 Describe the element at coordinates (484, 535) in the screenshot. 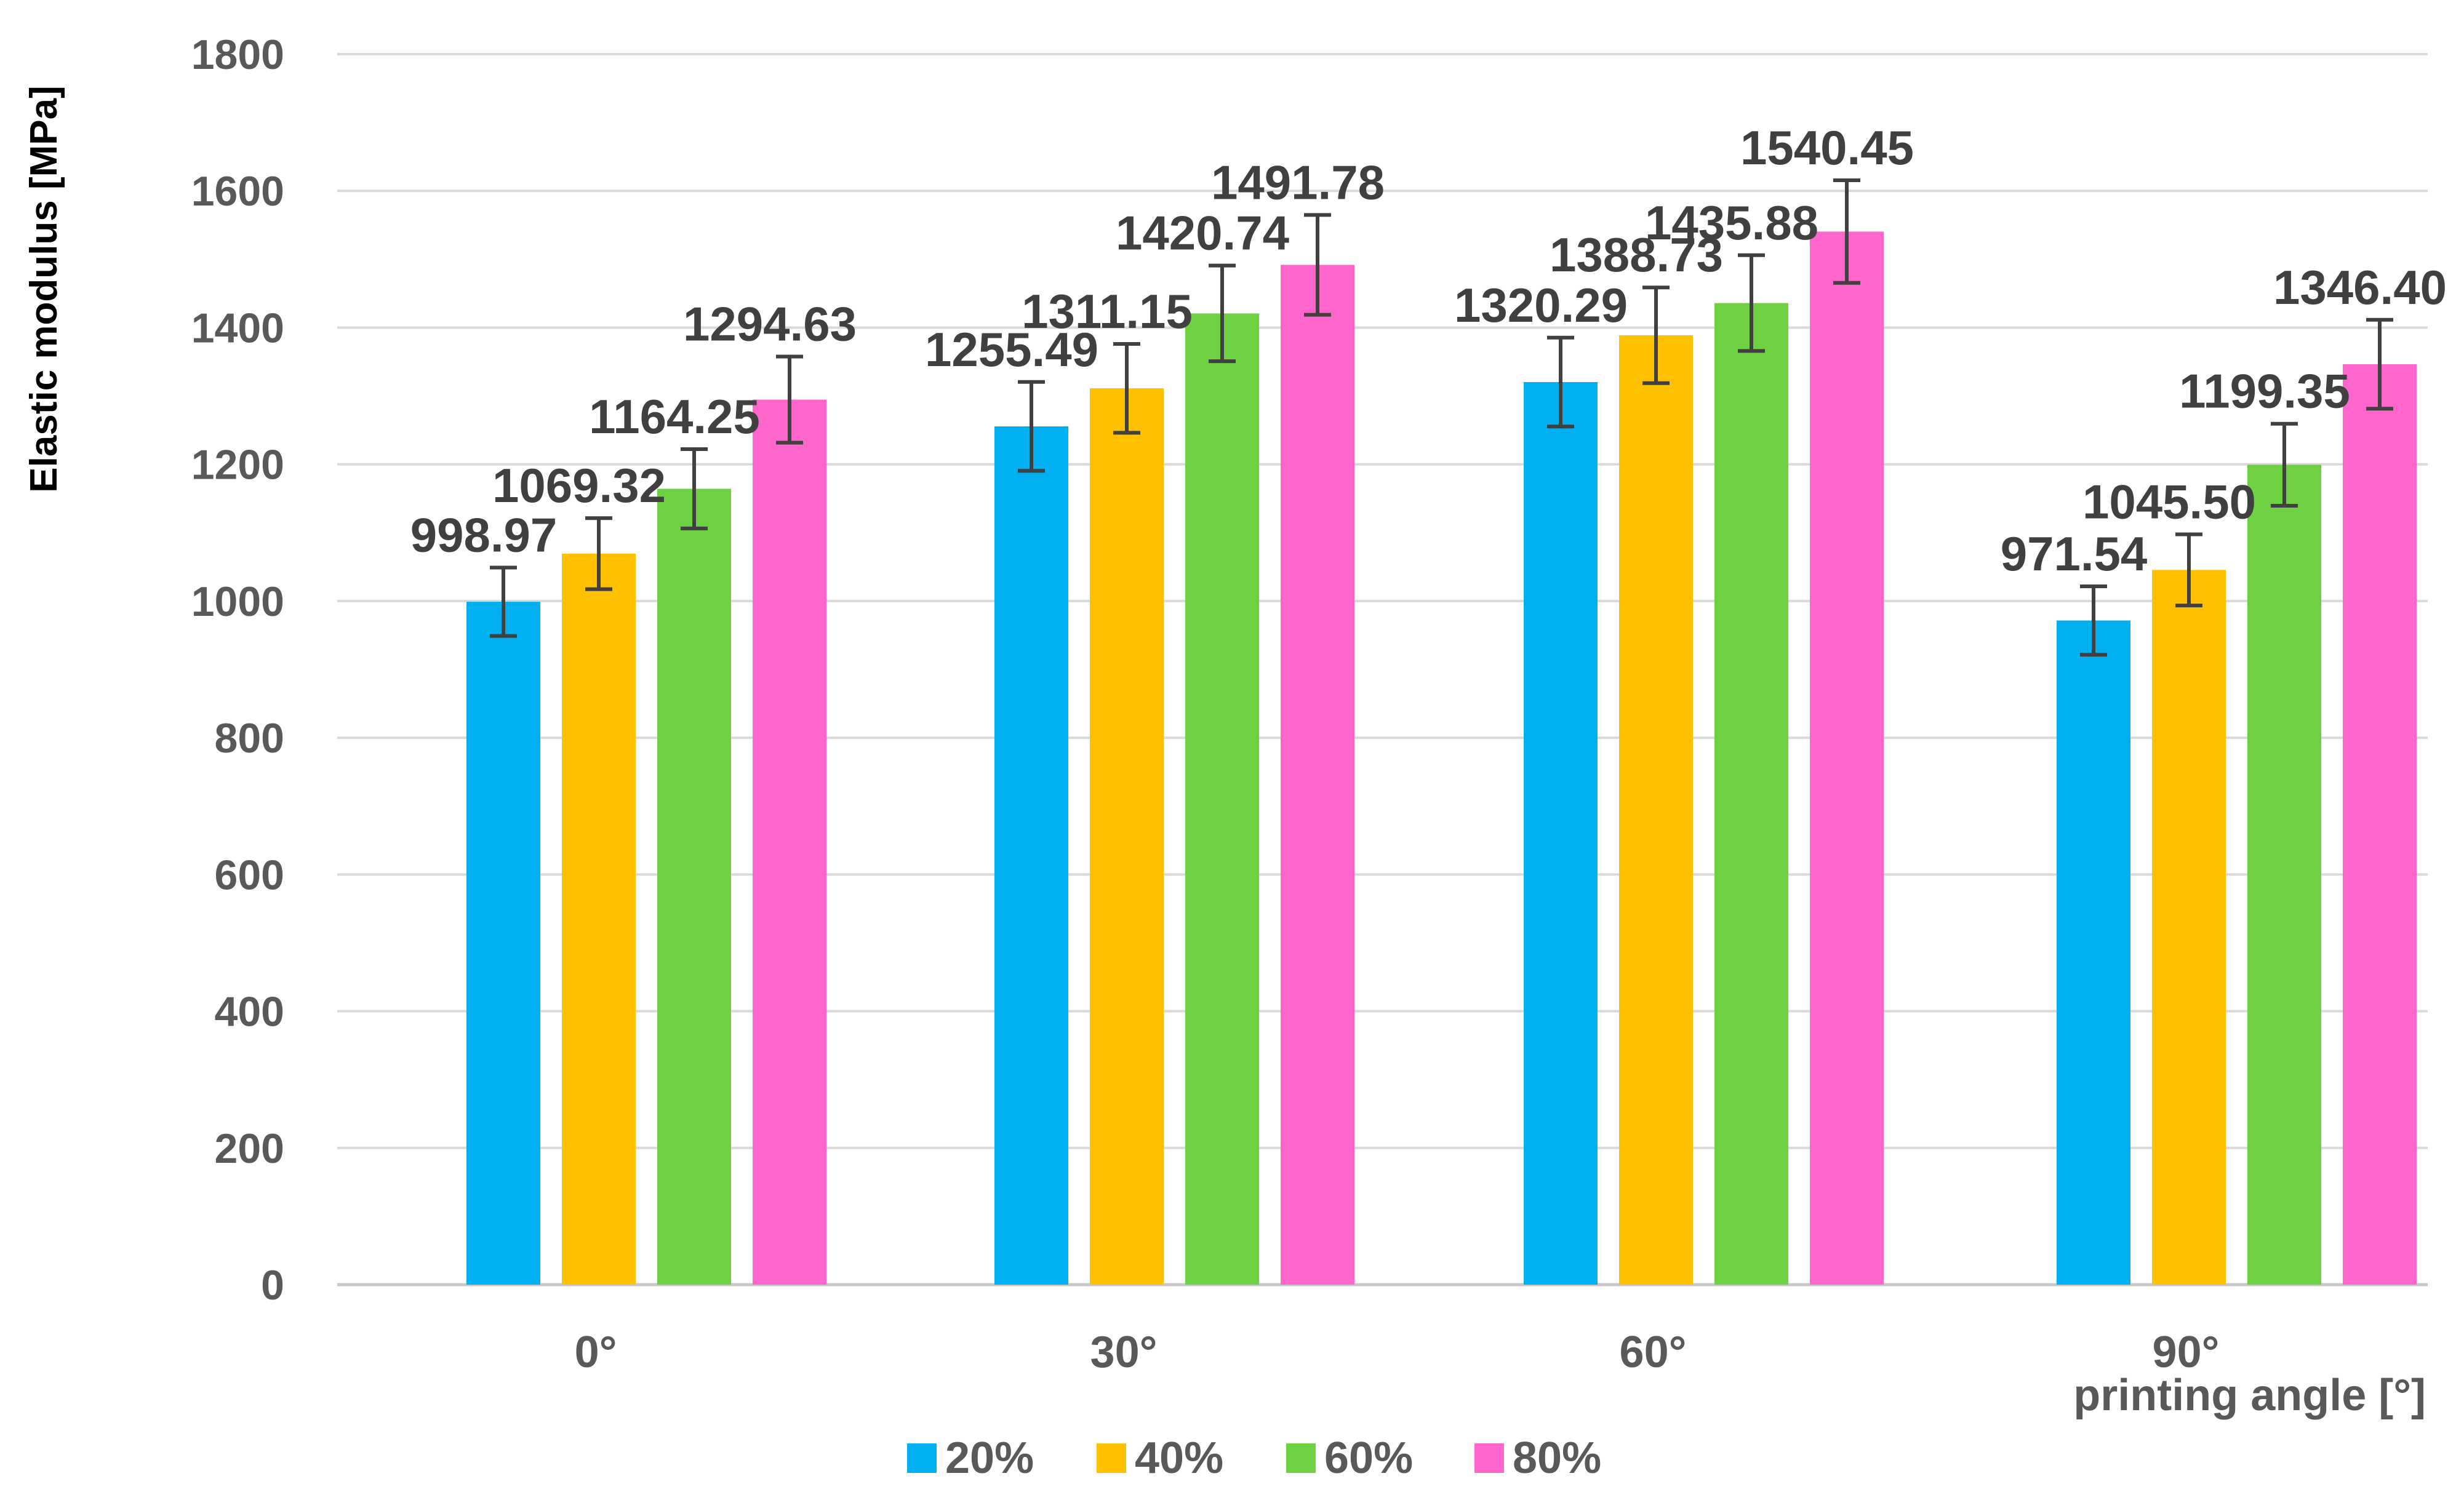

I see `data-label: 998.97` at that location.